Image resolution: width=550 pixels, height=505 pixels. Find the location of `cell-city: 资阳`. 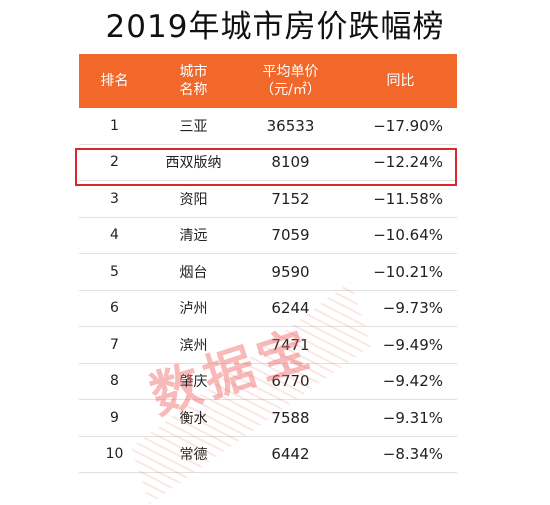

cell-city: 资阳 is located at coordinates (193, 199).